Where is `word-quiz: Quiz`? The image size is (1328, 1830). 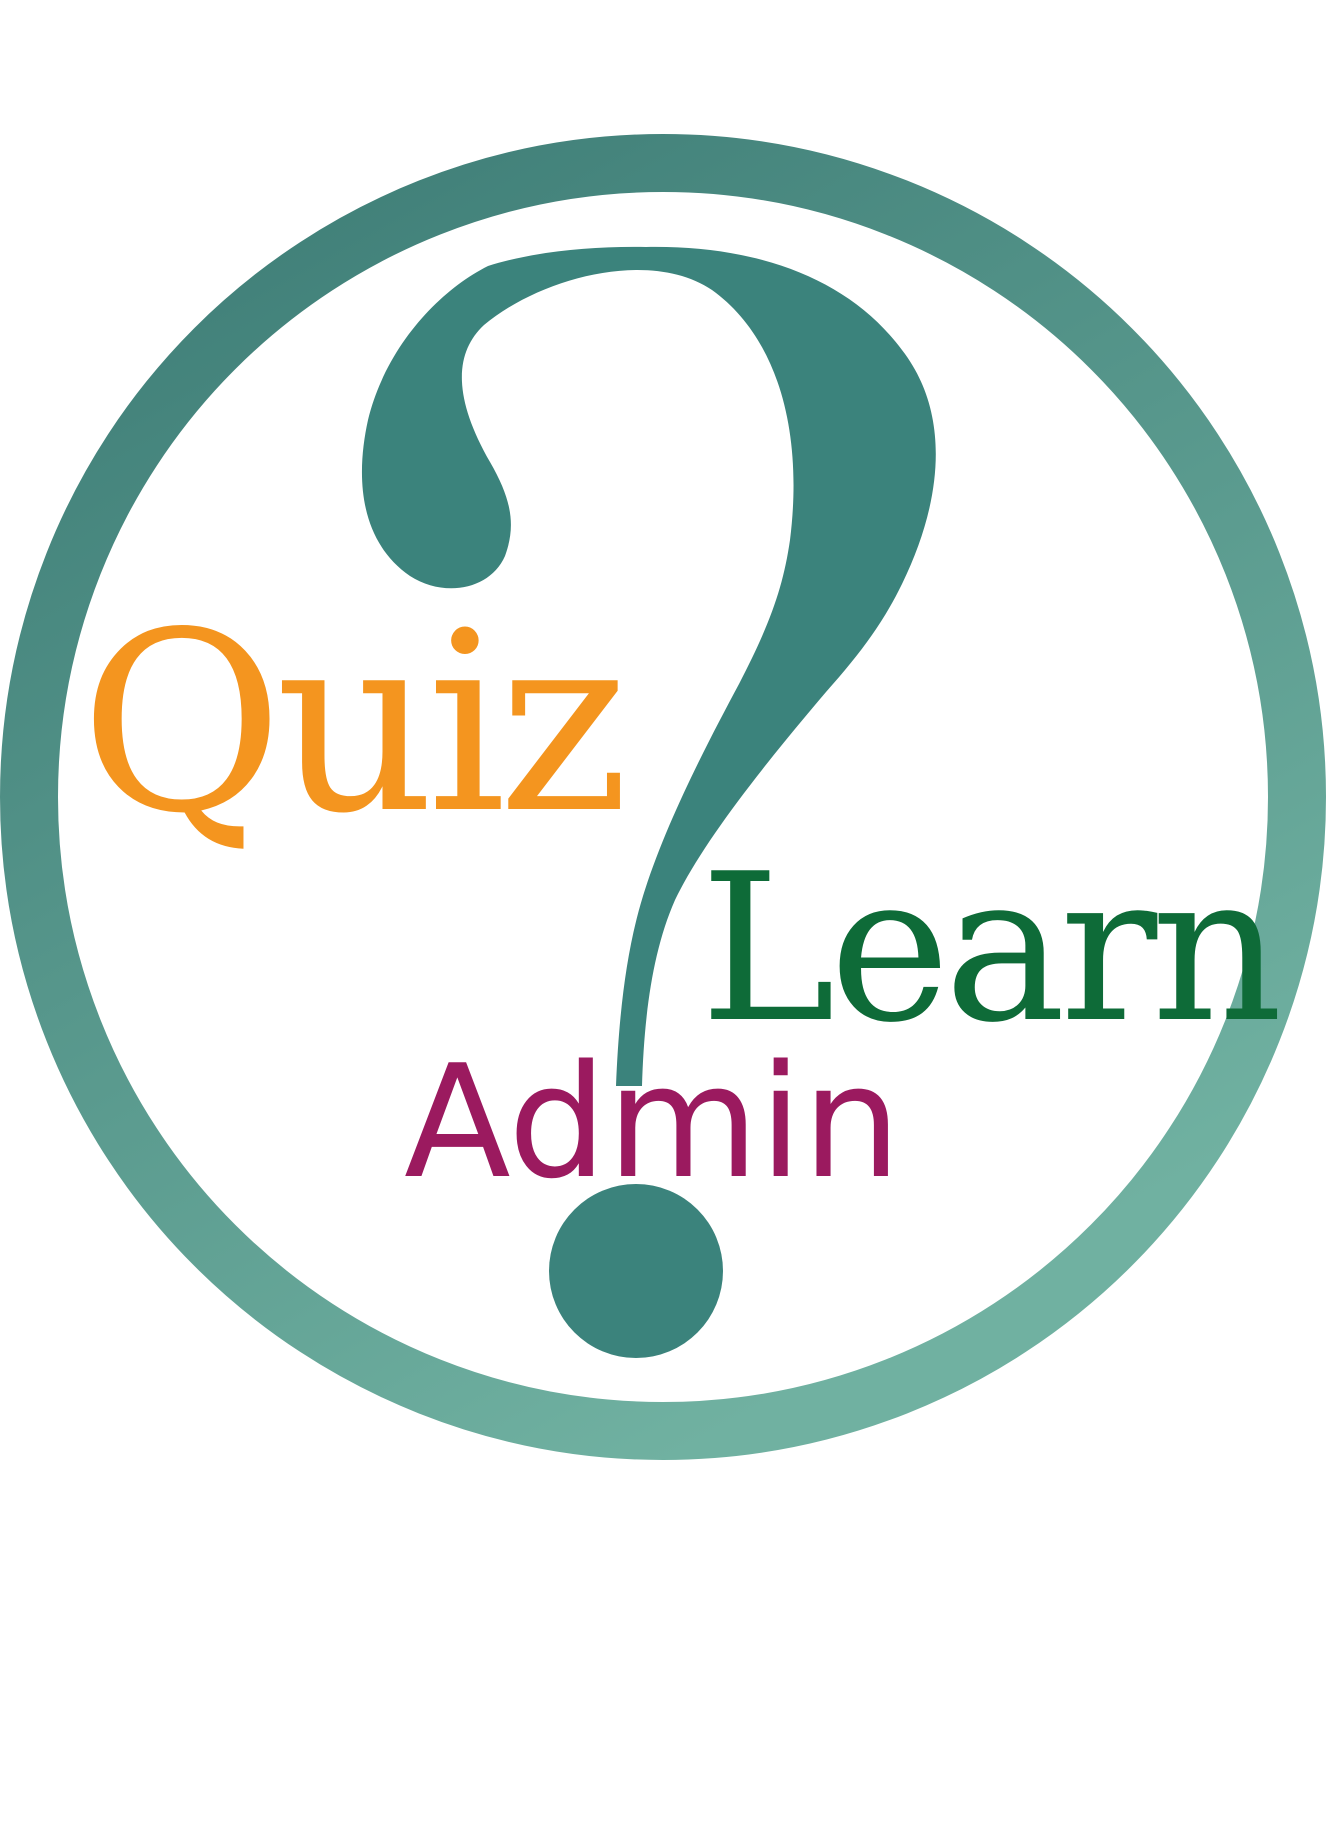
word-quiz: Quiz is located at coordinates (354, 724).